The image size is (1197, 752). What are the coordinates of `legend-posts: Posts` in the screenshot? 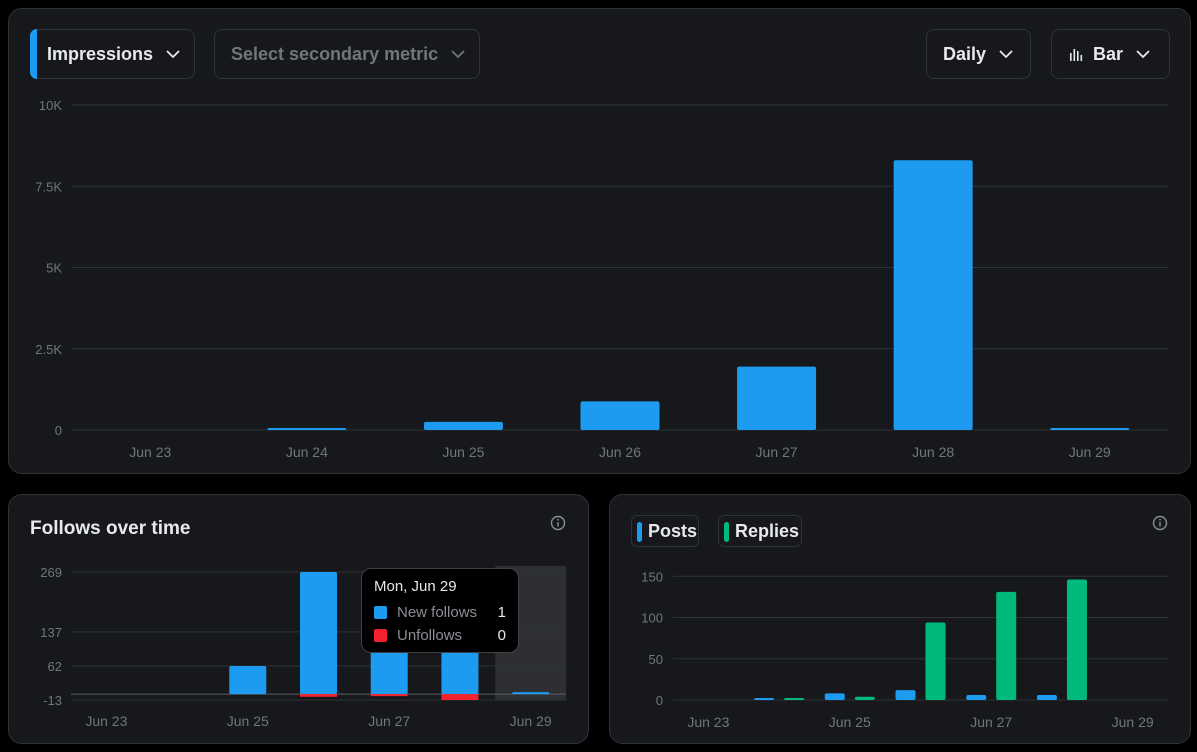 It's located at (665, 531).